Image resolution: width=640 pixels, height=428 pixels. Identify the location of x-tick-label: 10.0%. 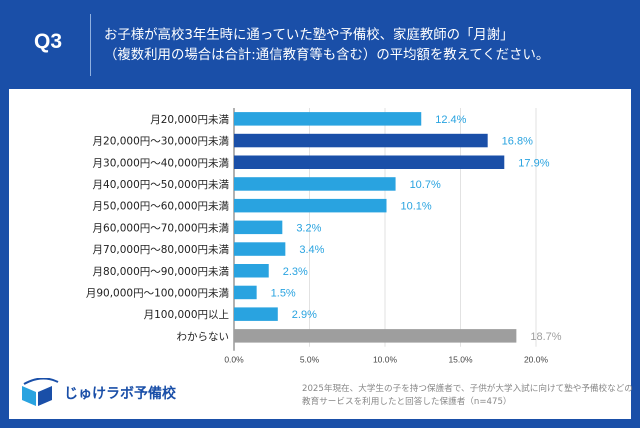
(385, 360).